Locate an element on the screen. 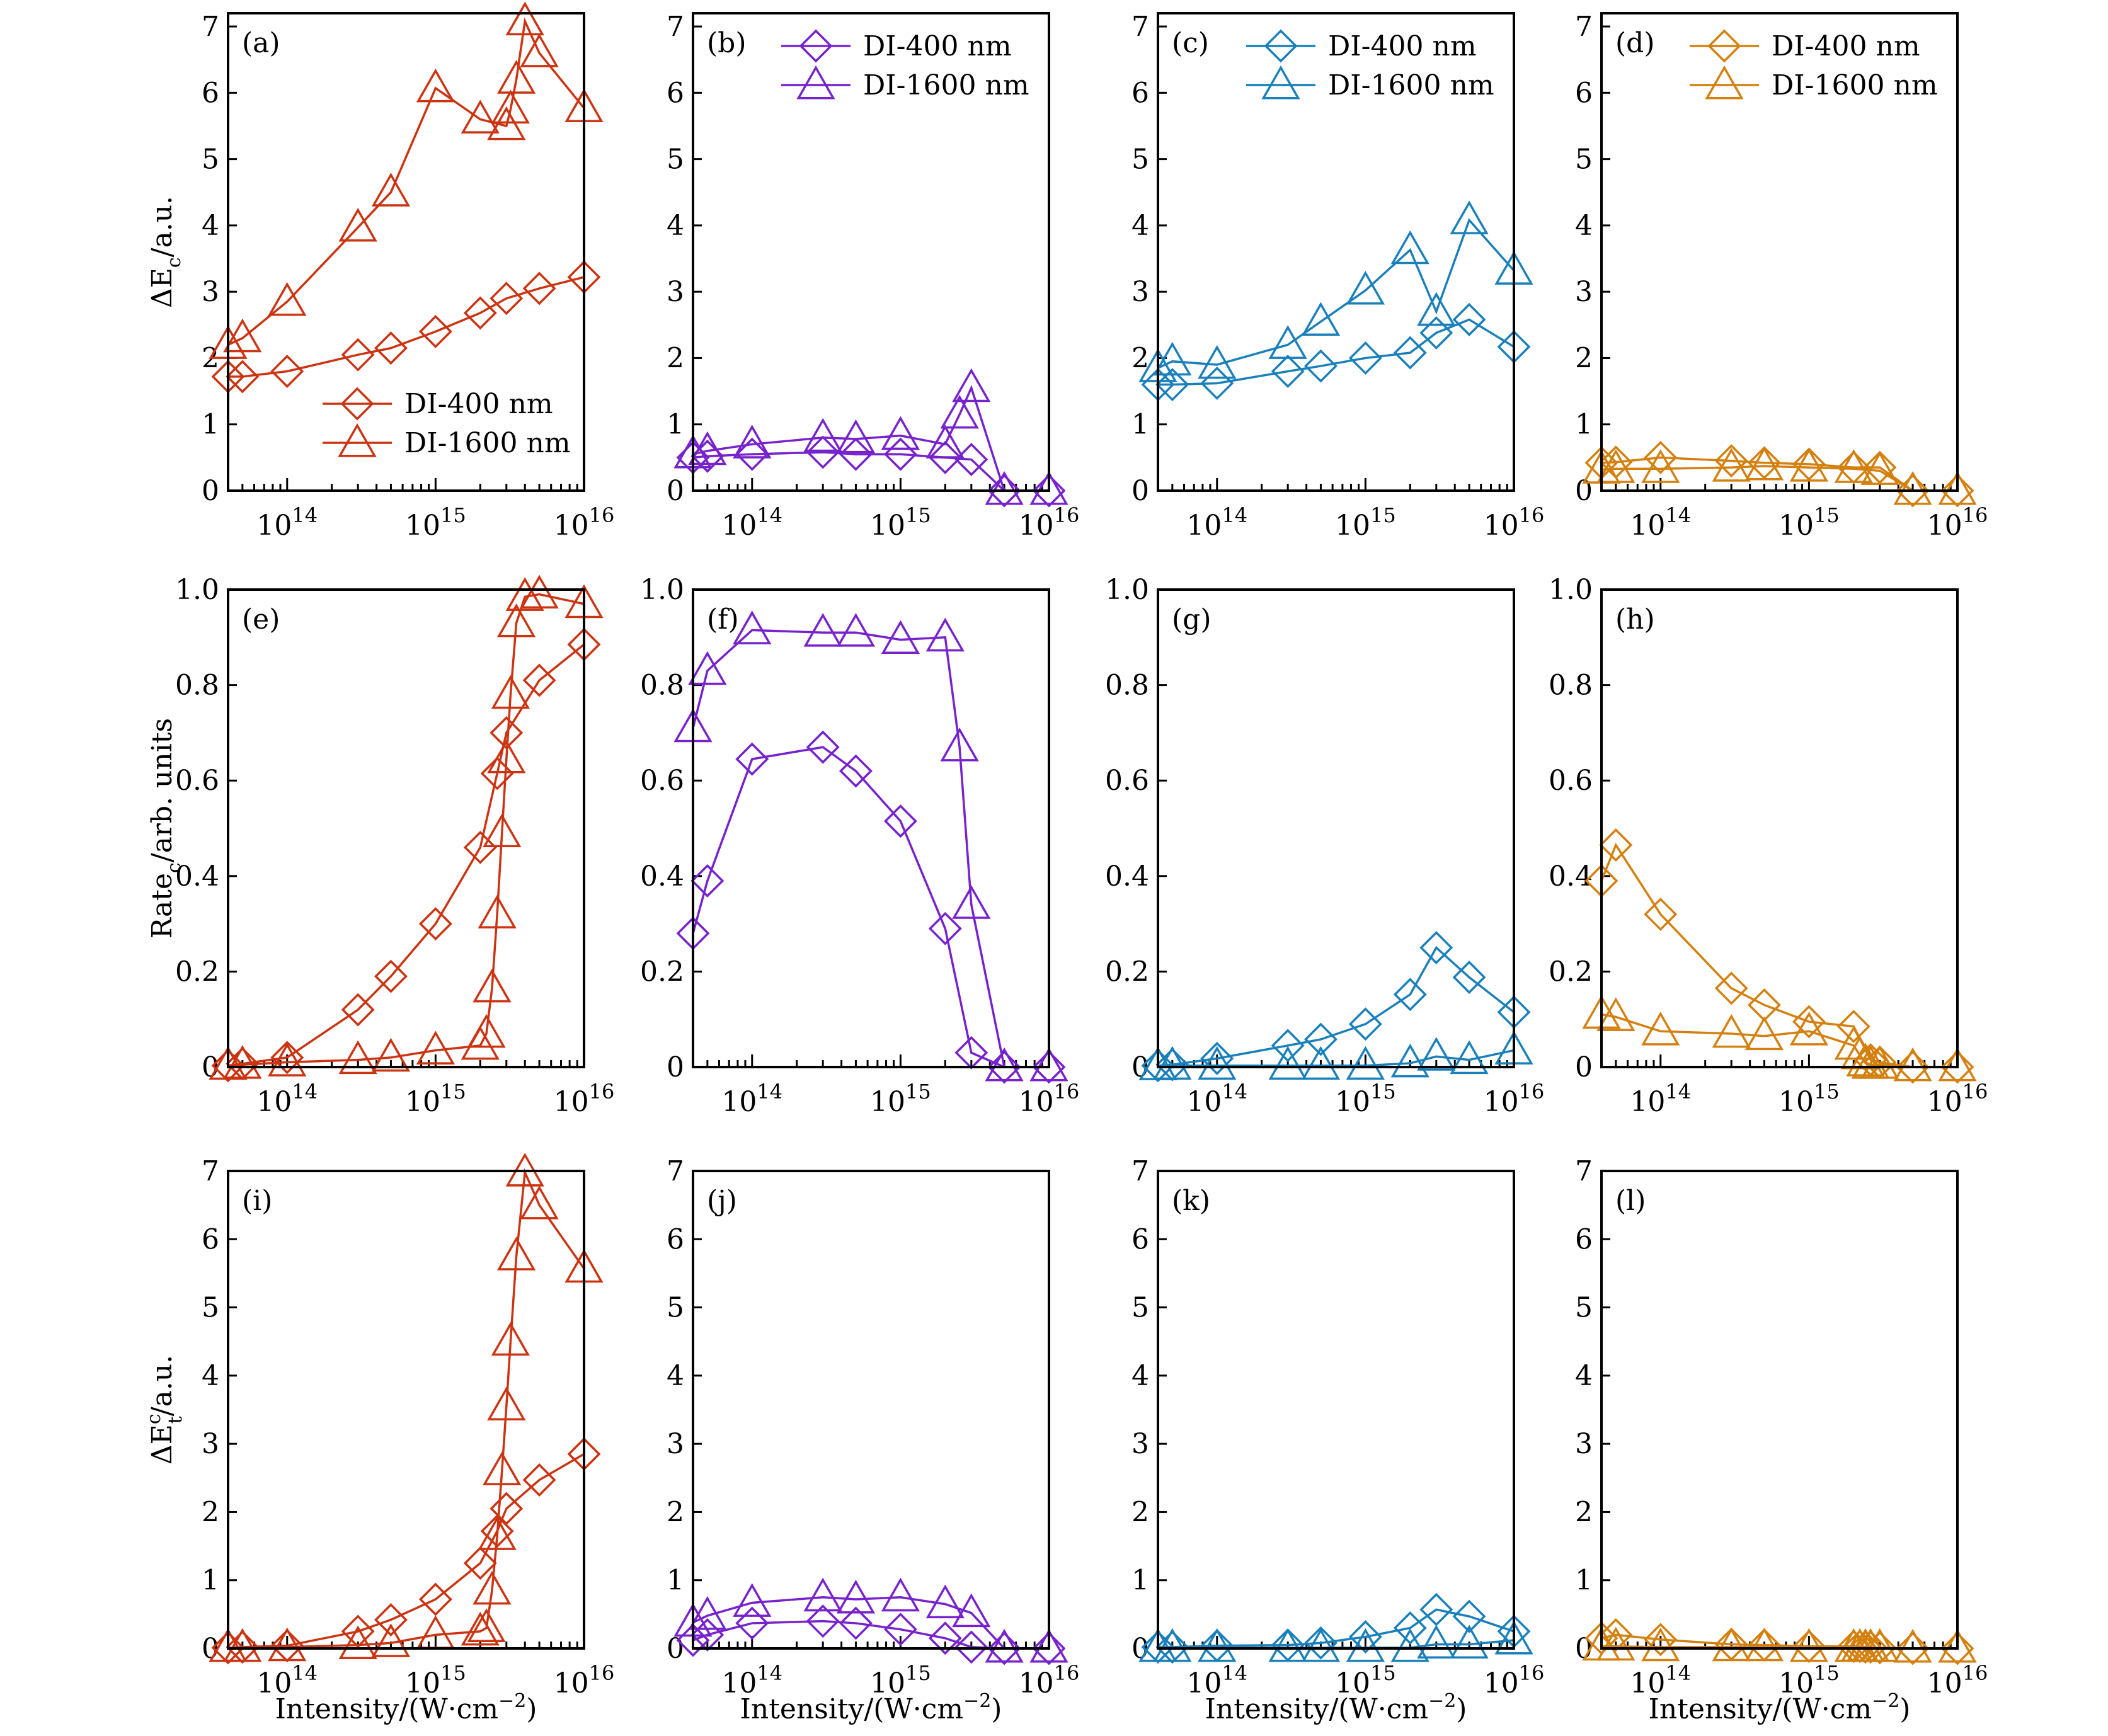 The height and width of the screenshot is (1736, 2108). panel-label: (a) is located at coordinates (261, 43).